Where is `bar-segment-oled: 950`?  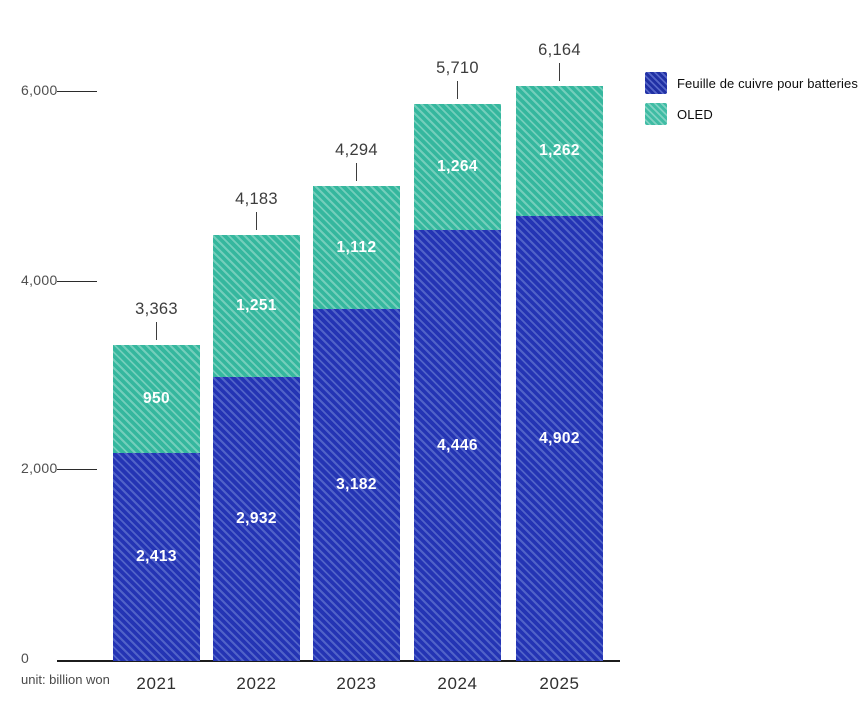 bar-segment-oled: 950 is located at coordinates (156, 399).